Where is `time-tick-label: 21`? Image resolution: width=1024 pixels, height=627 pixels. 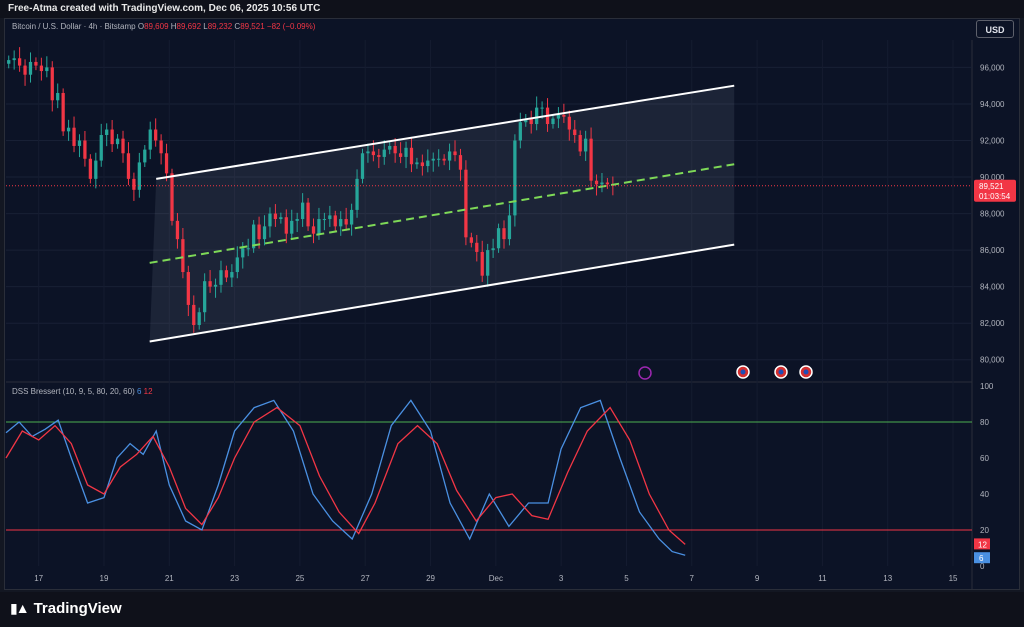
time-tick-label: 21 is located at coordinates (169, 578).